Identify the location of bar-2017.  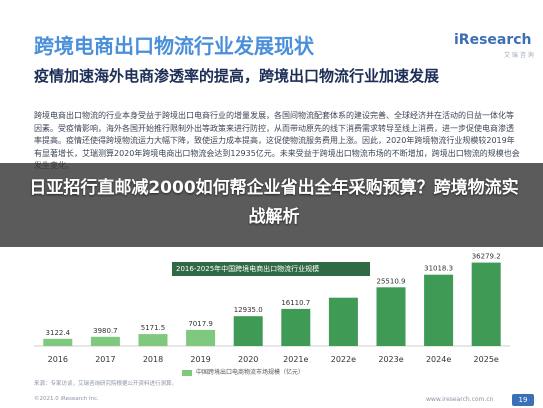
(105, 341).